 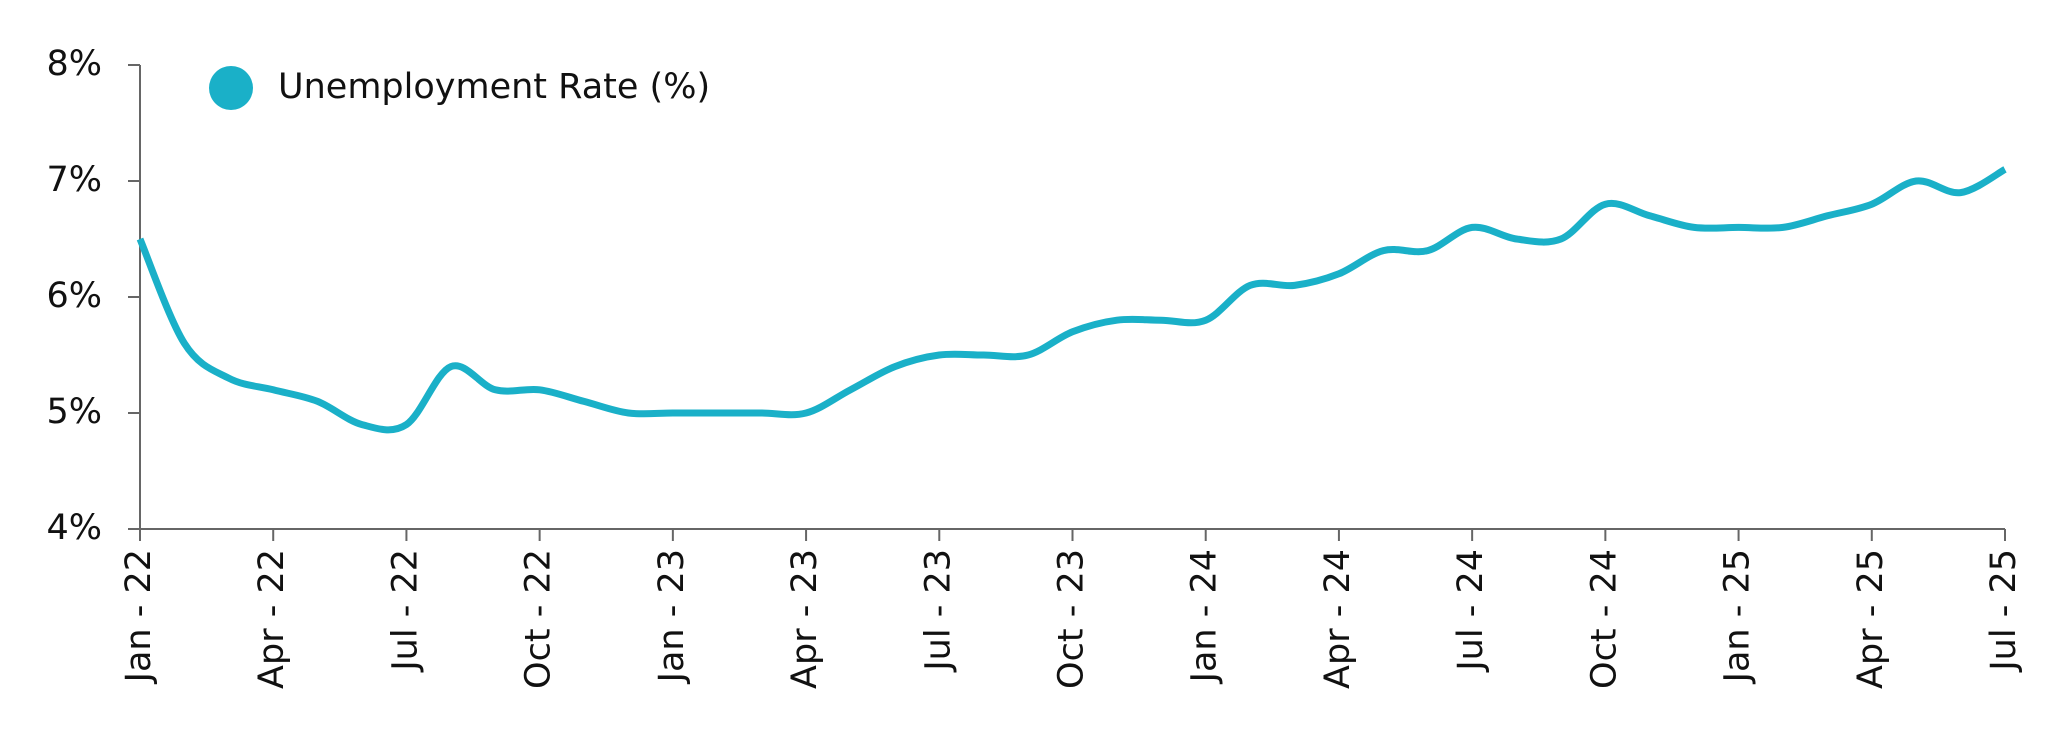 What do you see at coordinates (74, 296) in the screenshot?
I see `y-tick-label: 6%` at bounding box center [74, 296].